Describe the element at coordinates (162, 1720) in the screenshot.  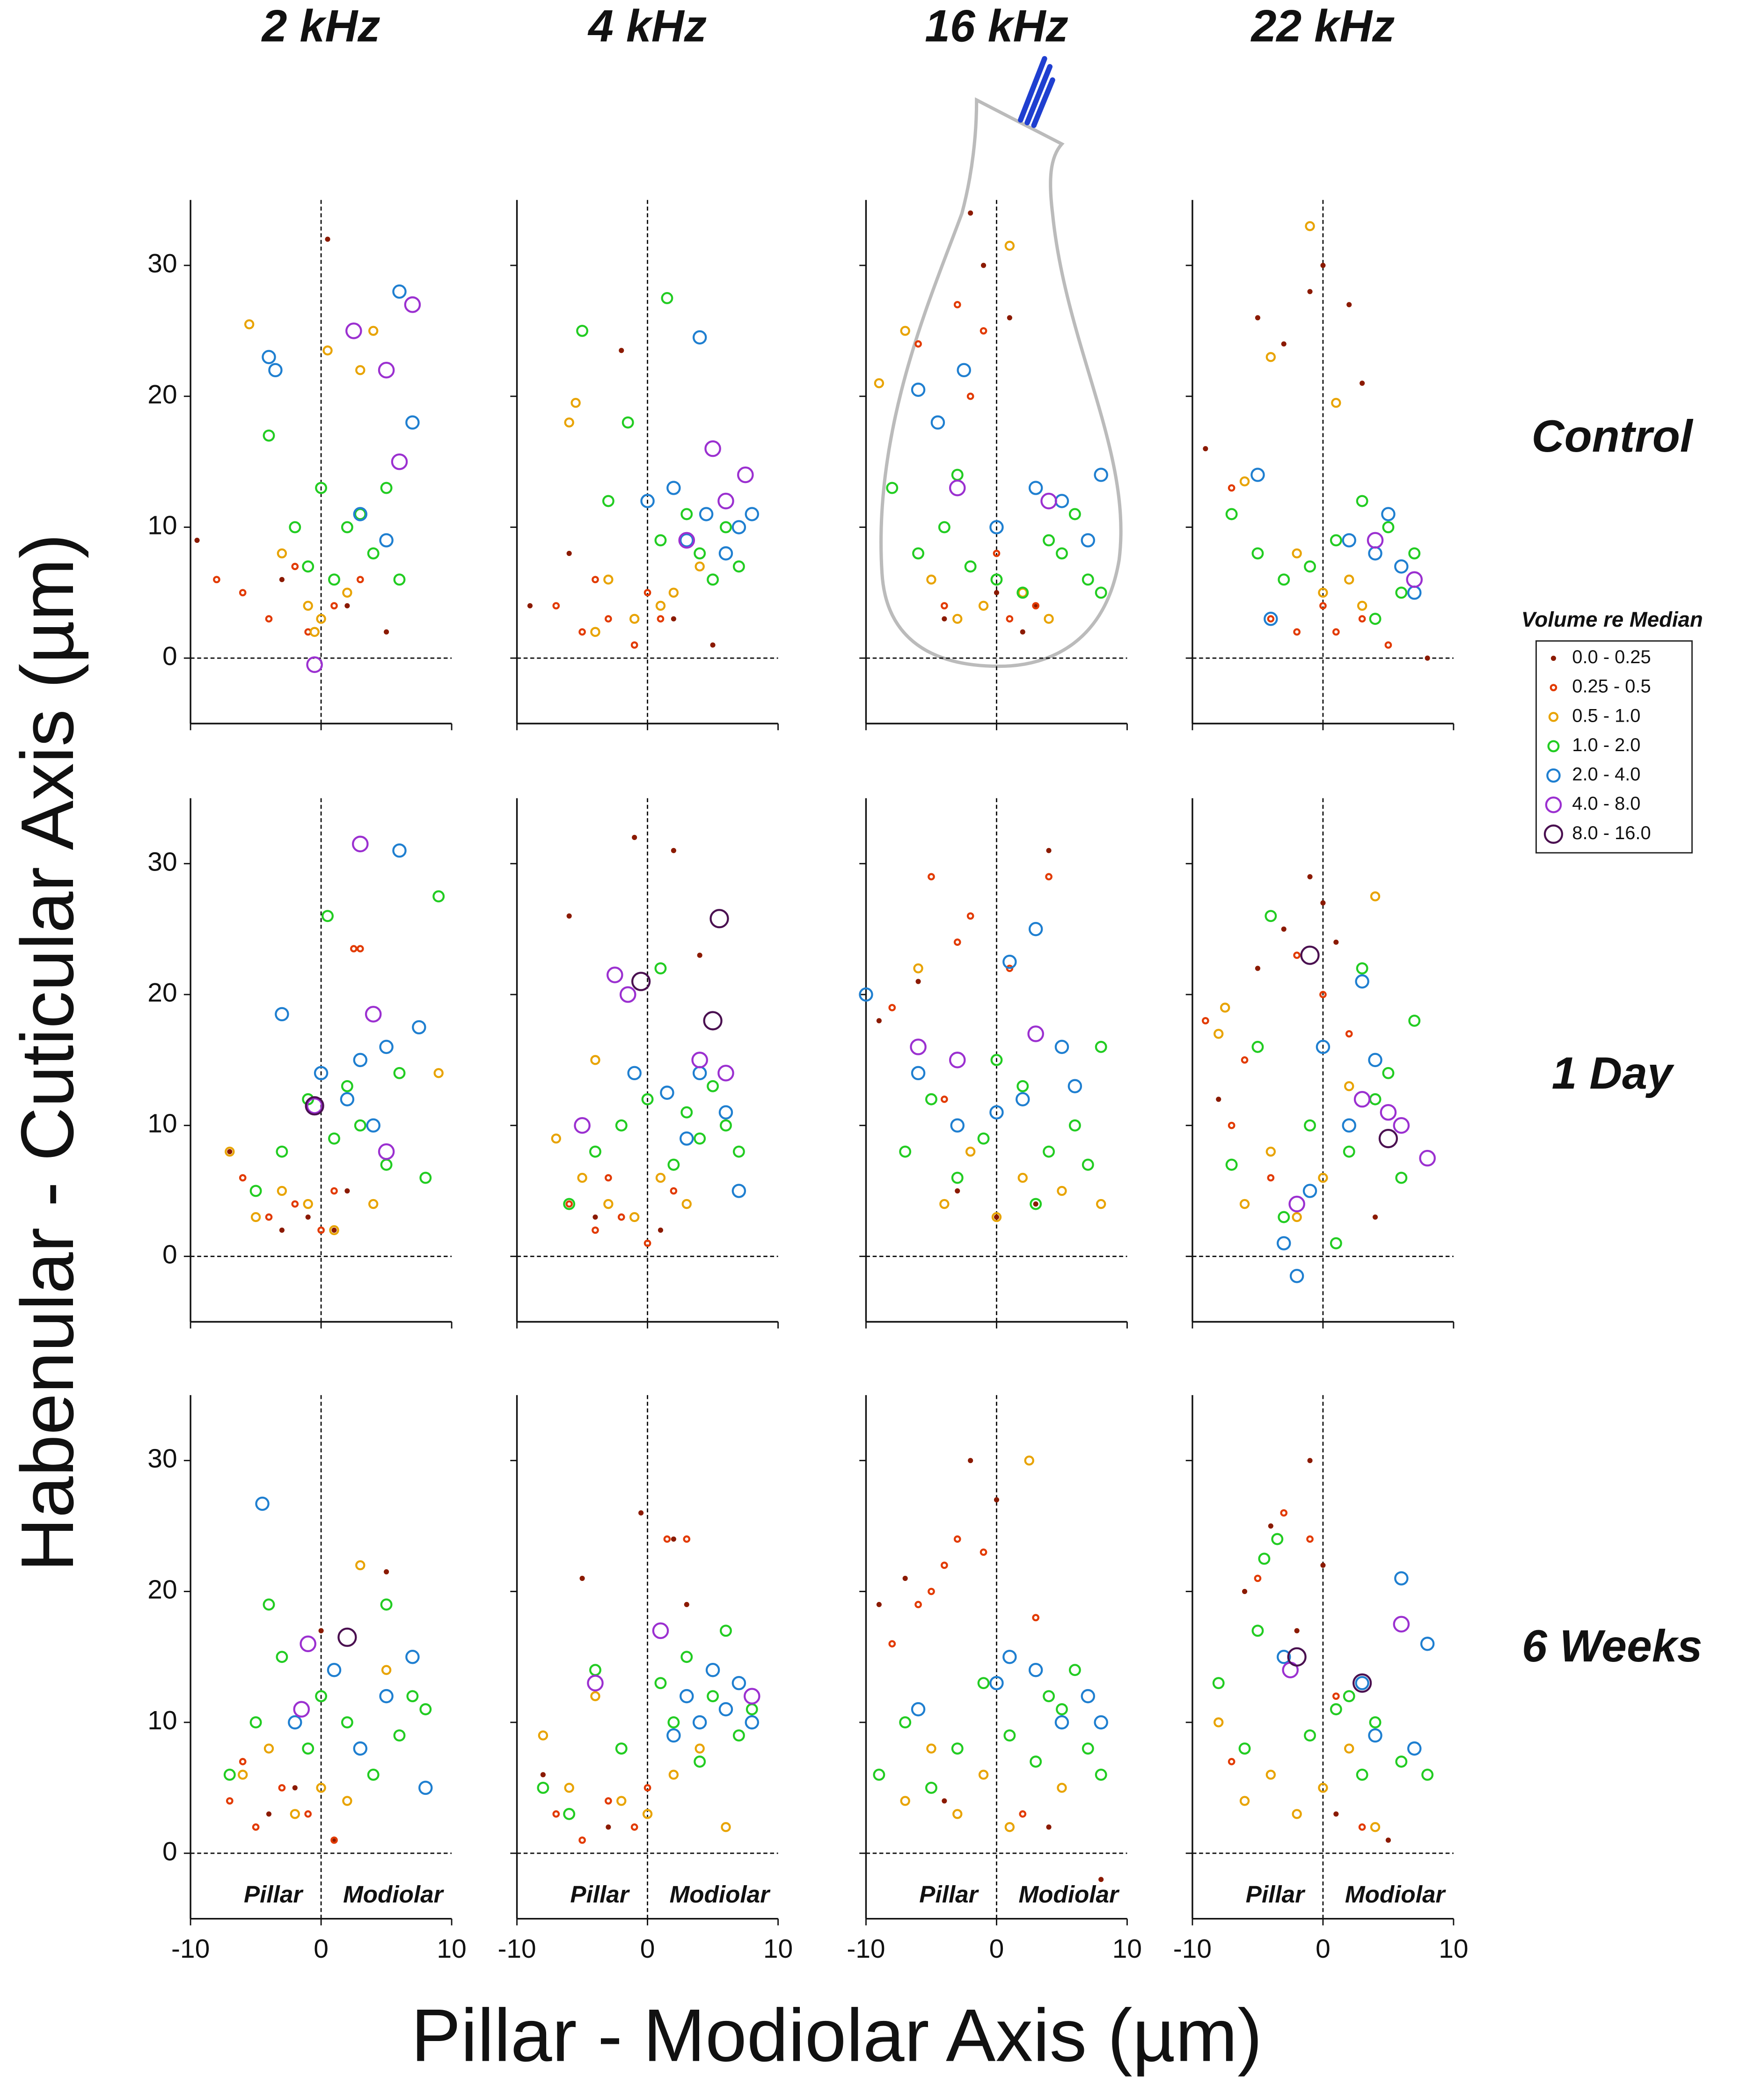
I see `y-tick-label: 10` at that location.